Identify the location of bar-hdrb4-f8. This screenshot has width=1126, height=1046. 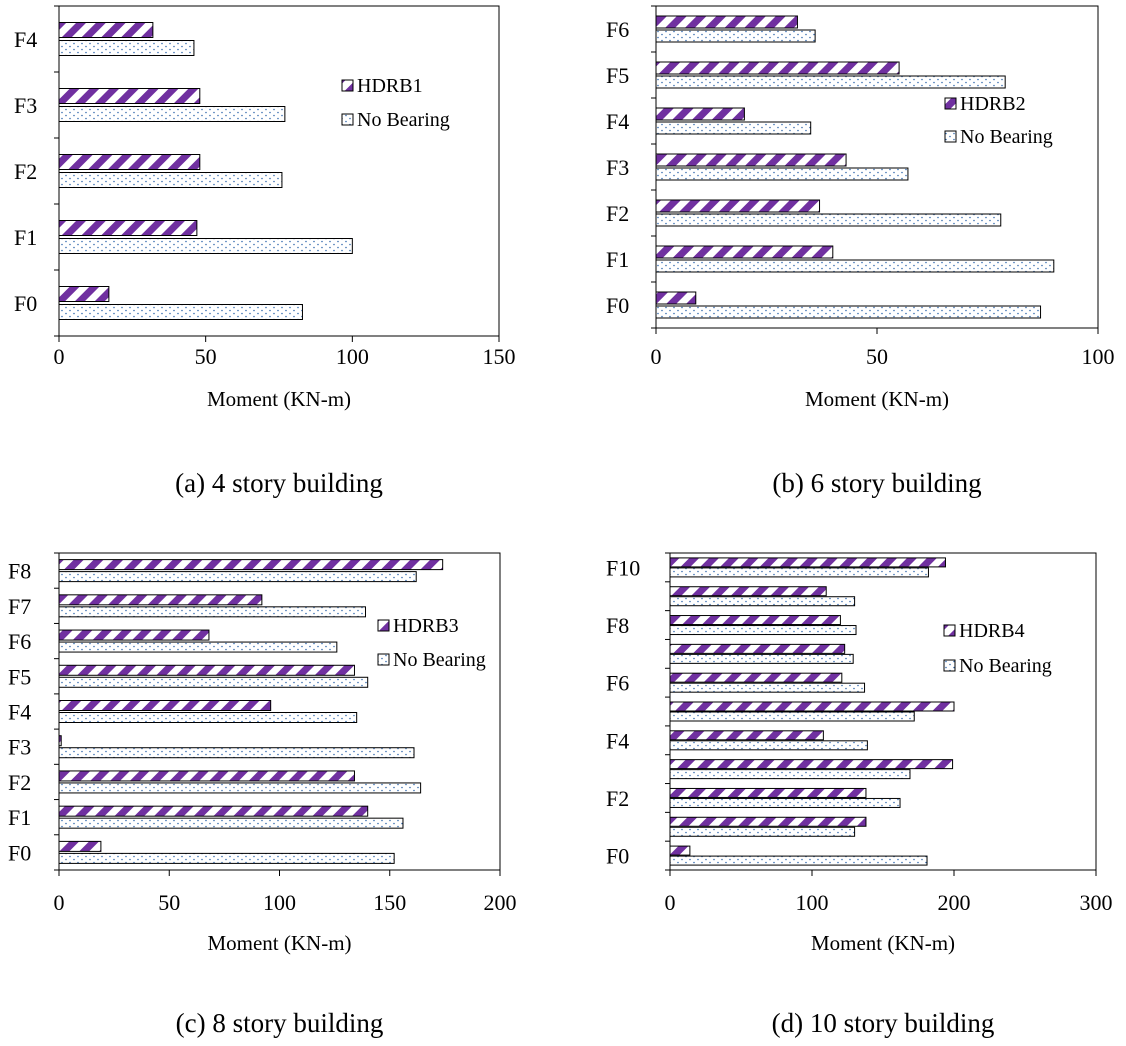
(755, 620).